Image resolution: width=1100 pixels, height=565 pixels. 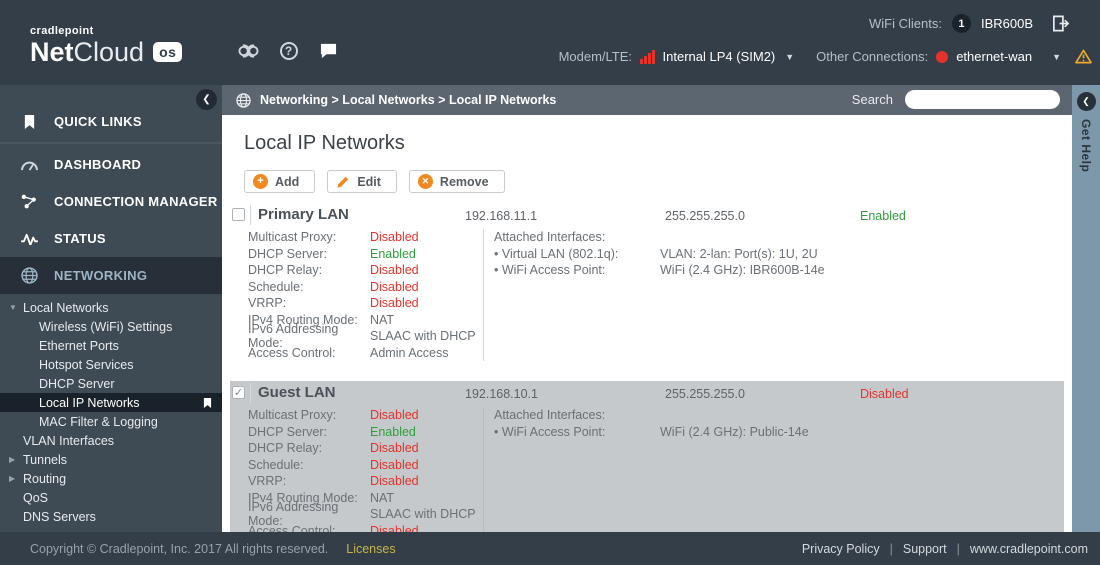 I want to click on netcloud-link-icon, so click(x=248, y=50).